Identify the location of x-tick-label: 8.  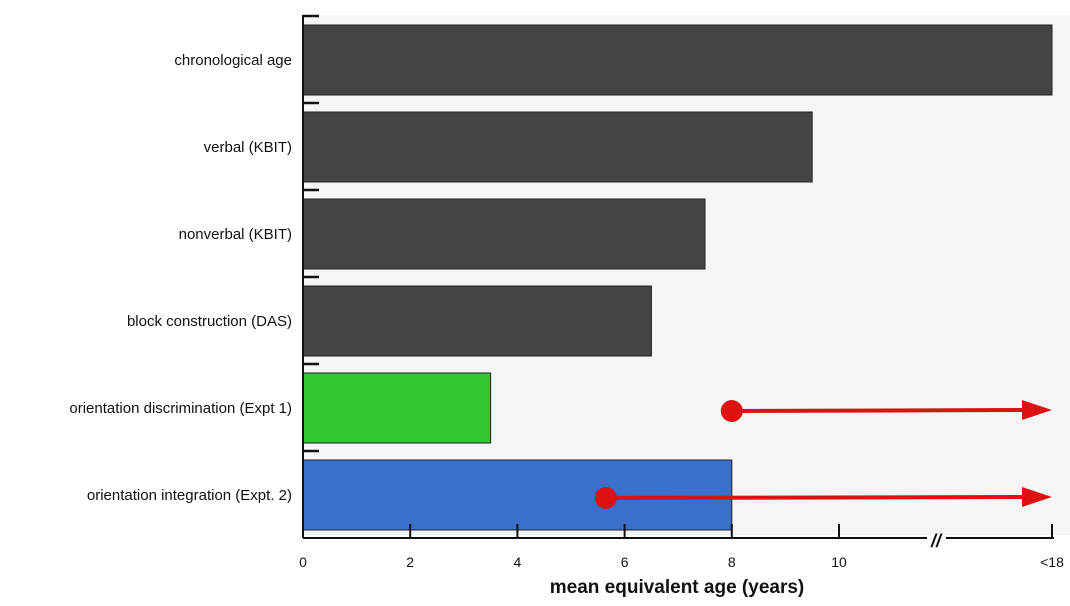
(732, 562).